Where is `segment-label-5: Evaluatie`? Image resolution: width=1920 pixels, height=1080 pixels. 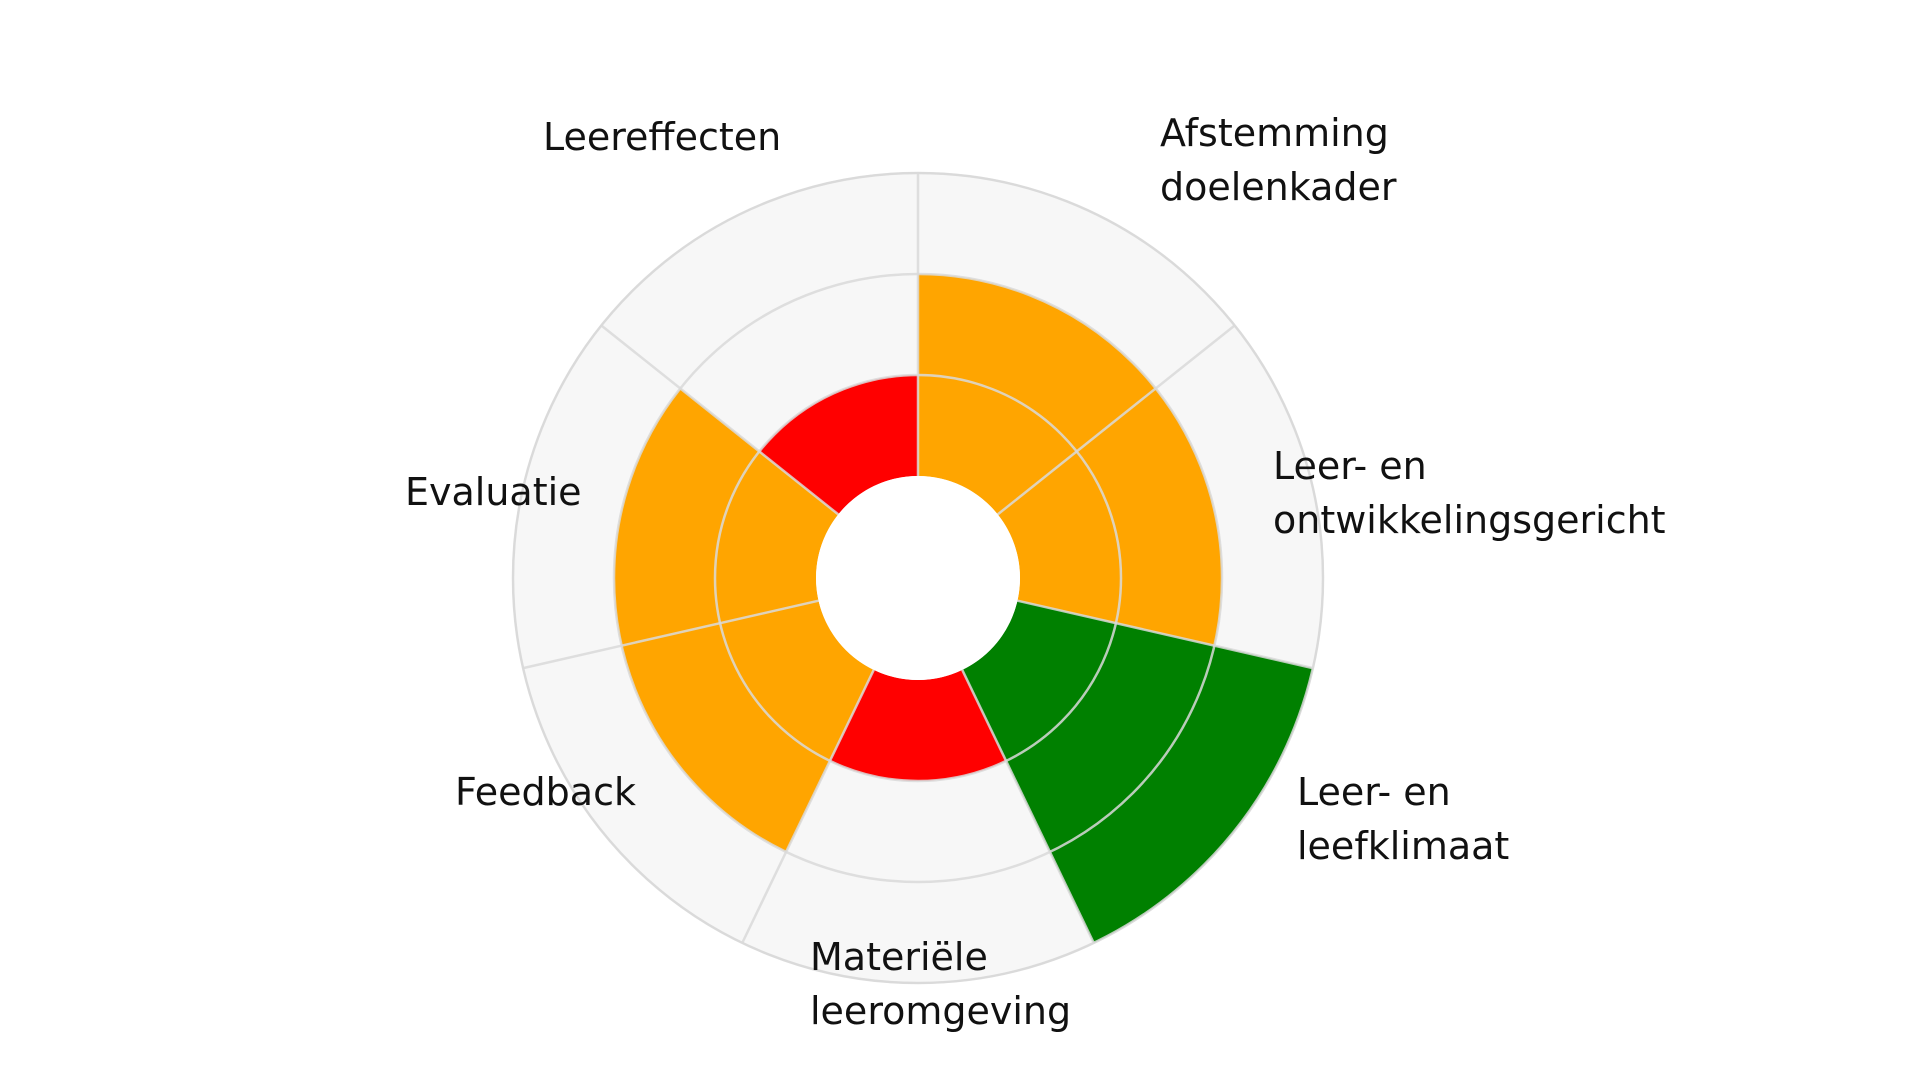
segment-label-5: Evaluatie is located at coordinates (493, 492).